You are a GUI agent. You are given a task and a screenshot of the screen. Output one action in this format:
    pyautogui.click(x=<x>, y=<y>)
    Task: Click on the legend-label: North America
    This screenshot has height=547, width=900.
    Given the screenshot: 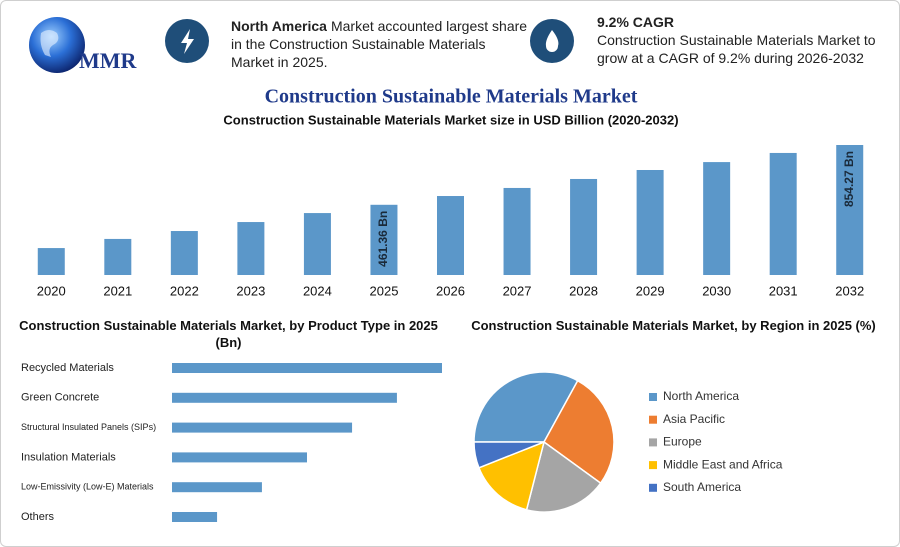 What is the action you would take?
    pyautogui.click(x=701, y=396)
    